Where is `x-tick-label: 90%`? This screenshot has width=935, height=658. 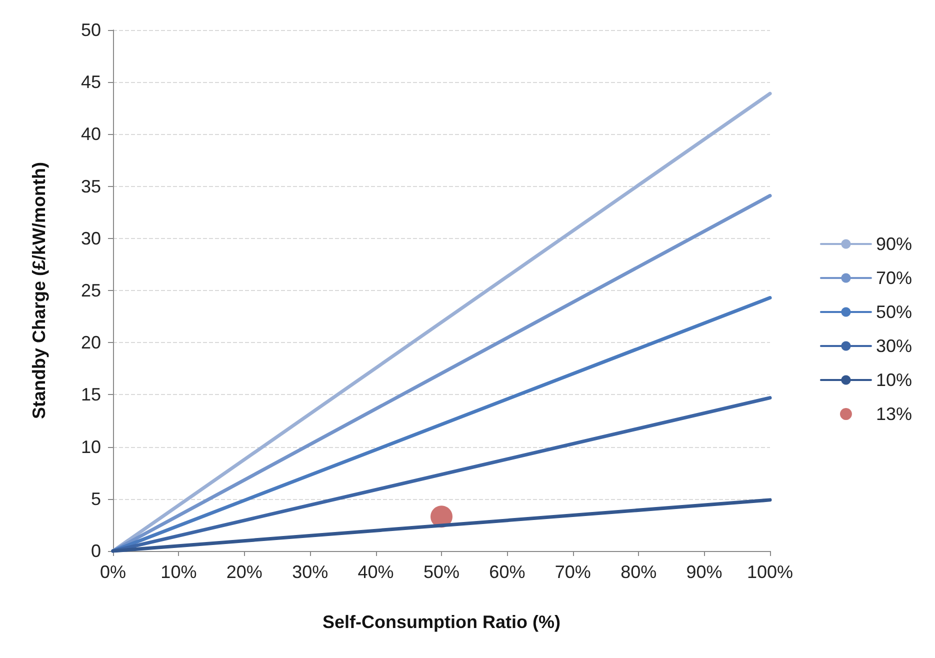
x-tick-label: 90% is located at coordinates (704, 572).